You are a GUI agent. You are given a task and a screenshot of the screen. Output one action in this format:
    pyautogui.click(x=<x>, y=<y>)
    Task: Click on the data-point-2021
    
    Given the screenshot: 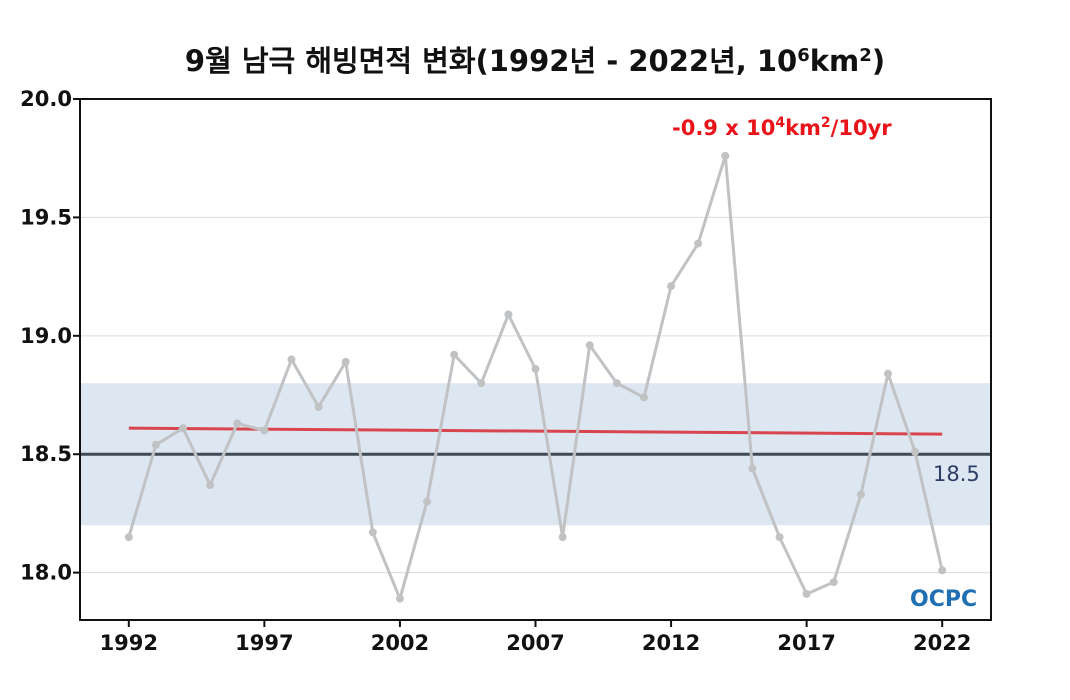 What is the action you would take?
    pyautogui.click(x=915, y=451)
    